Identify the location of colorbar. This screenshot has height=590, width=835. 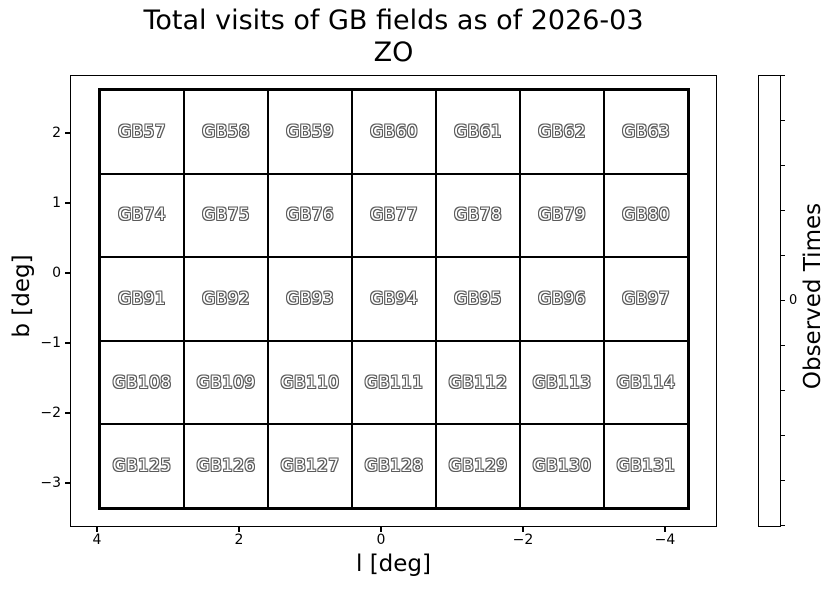
(769, 301).